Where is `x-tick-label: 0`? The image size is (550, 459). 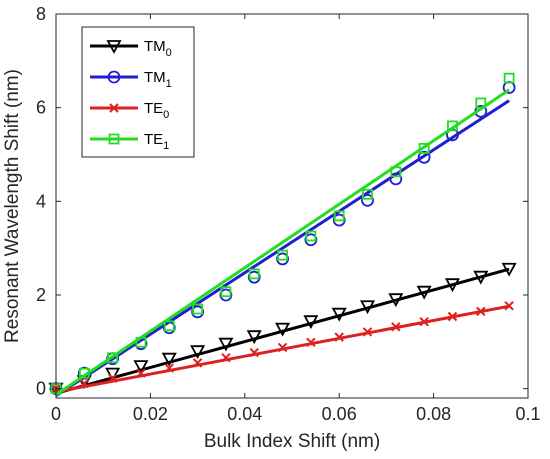 x-tick-label: 0 is located at coordinates (56, 414).